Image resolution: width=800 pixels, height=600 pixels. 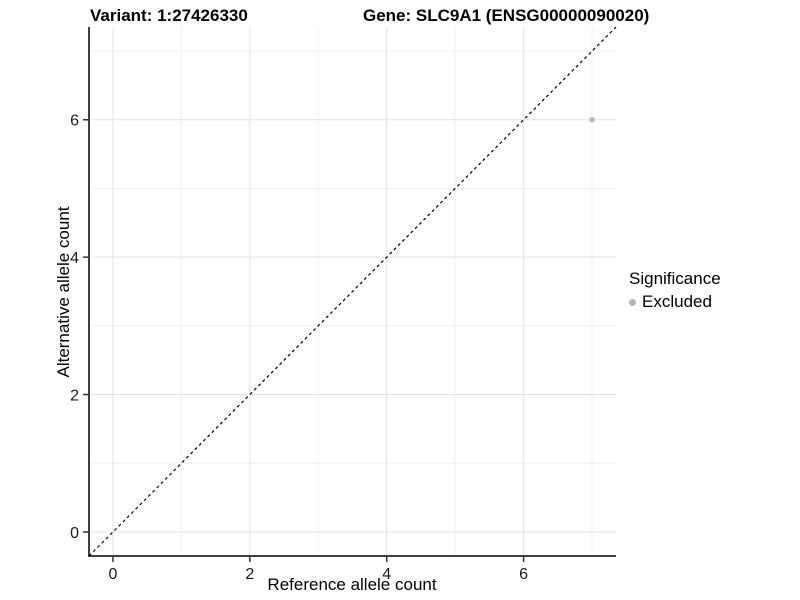 I want to click on y-tick-label: 0, so click(x=74, y=533).